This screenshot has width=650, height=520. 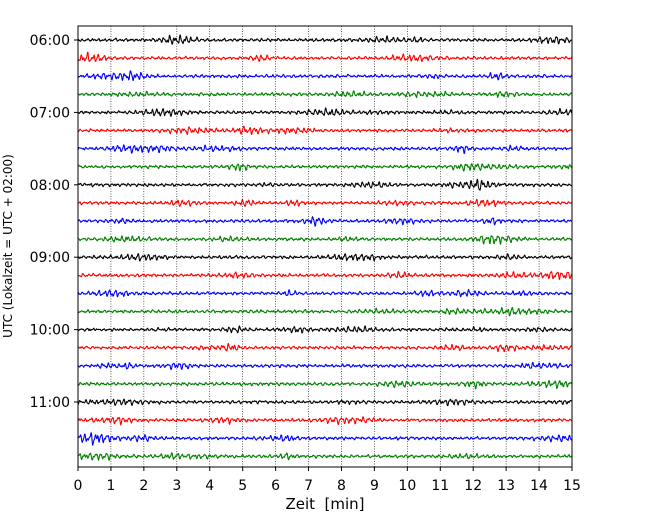 I want to click on x-tick-label: 12, so click(x=473, y=486).